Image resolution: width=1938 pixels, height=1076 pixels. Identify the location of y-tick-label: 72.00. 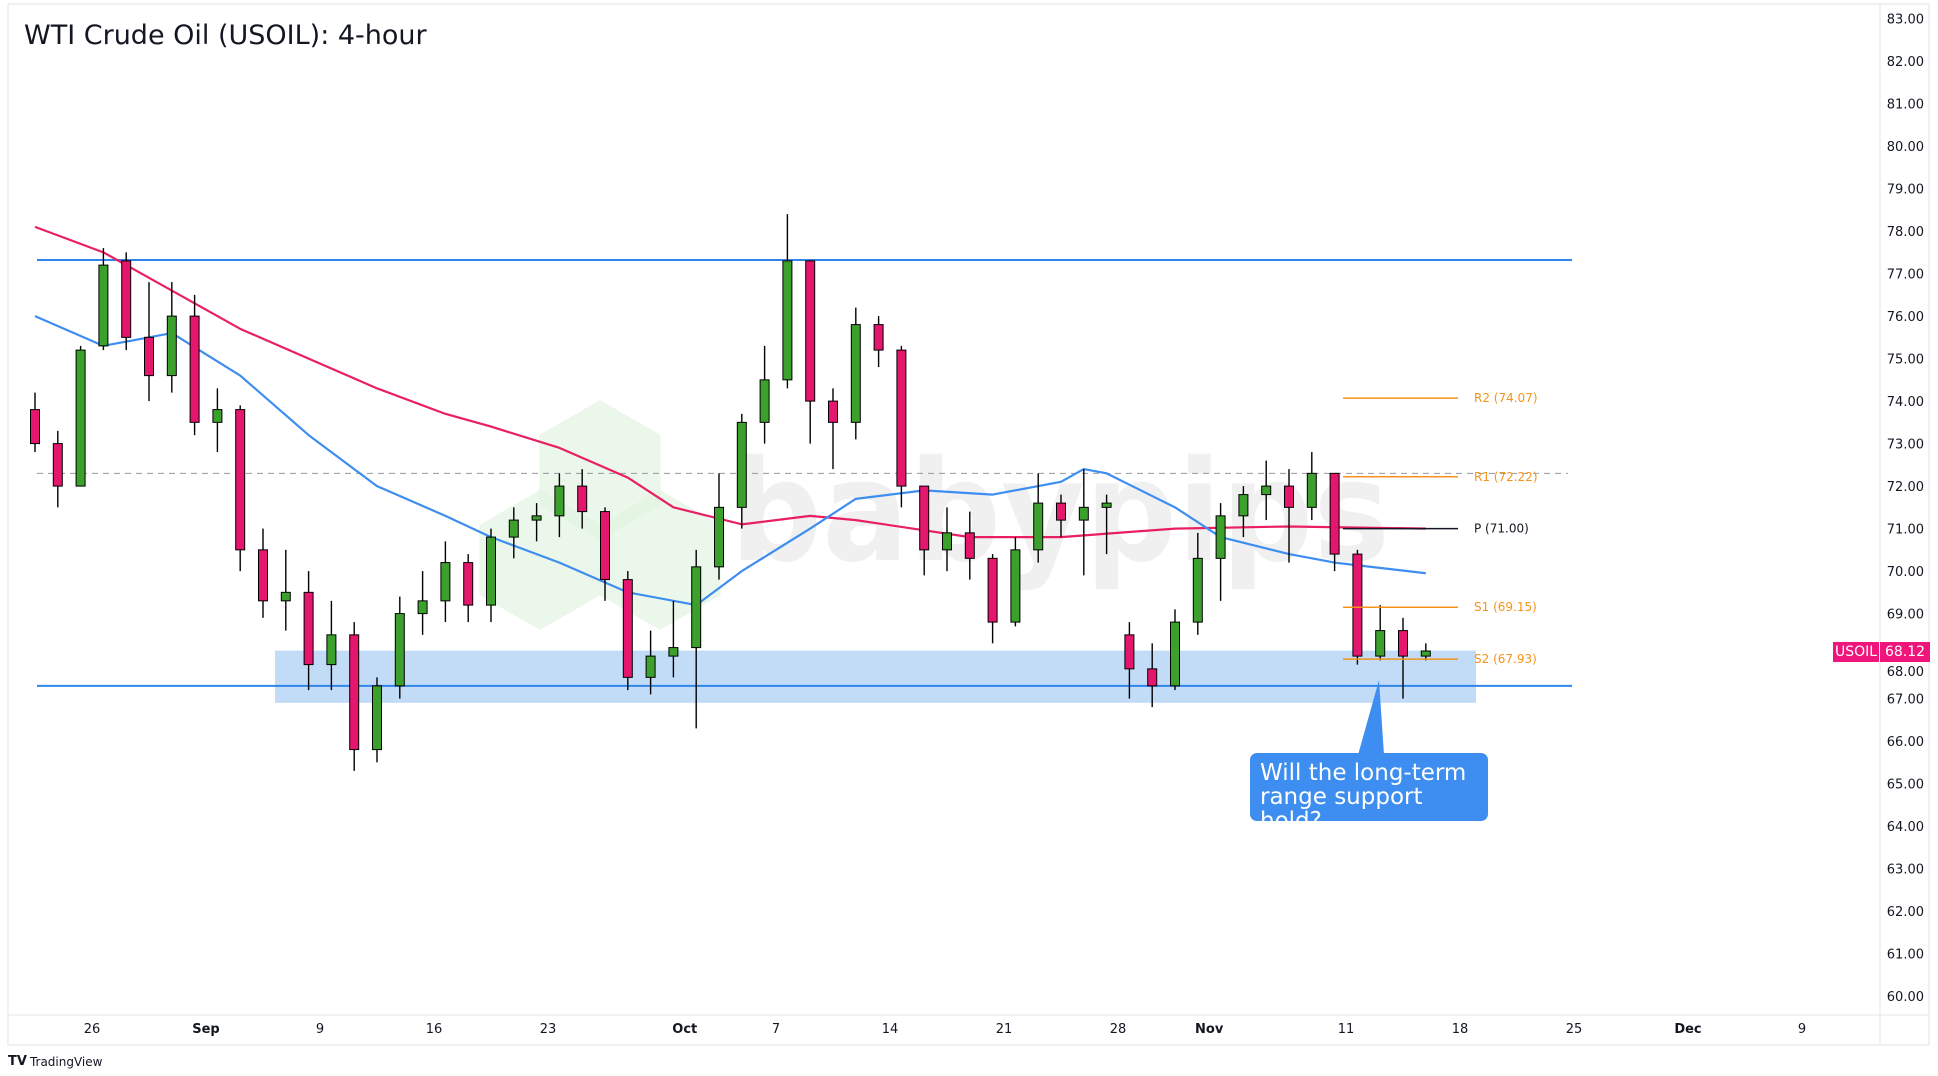
(1905, 487).